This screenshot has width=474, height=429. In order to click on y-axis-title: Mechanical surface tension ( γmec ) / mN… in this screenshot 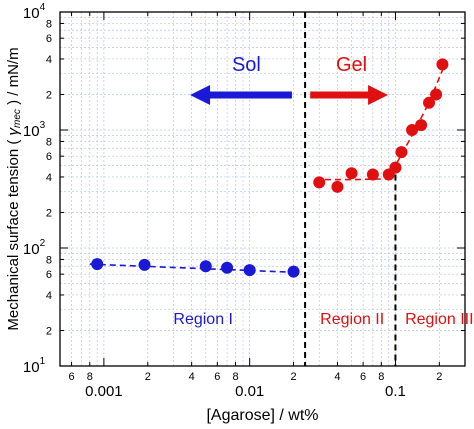, I will do `click(14, 188)`.